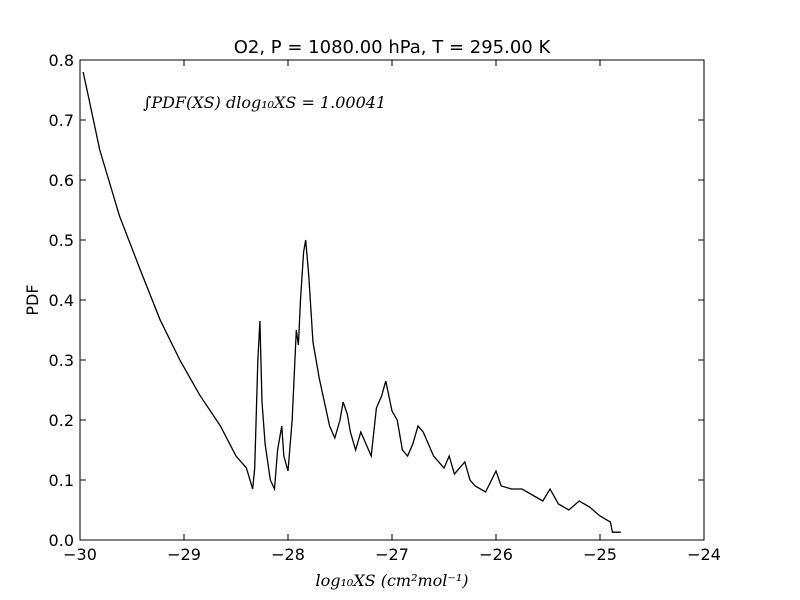 The image size is (800, 600). Describe the element at coordinates (496, 554) in the screenshot. I see `x-tick-label: −26` at that location.